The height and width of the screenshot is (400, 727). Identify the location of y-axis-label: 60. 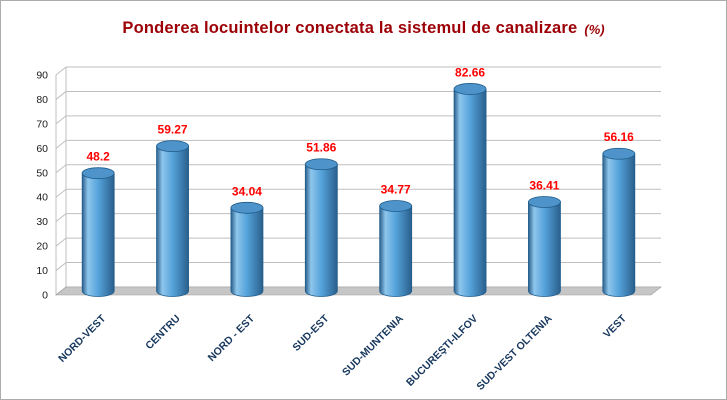
(42, 149).